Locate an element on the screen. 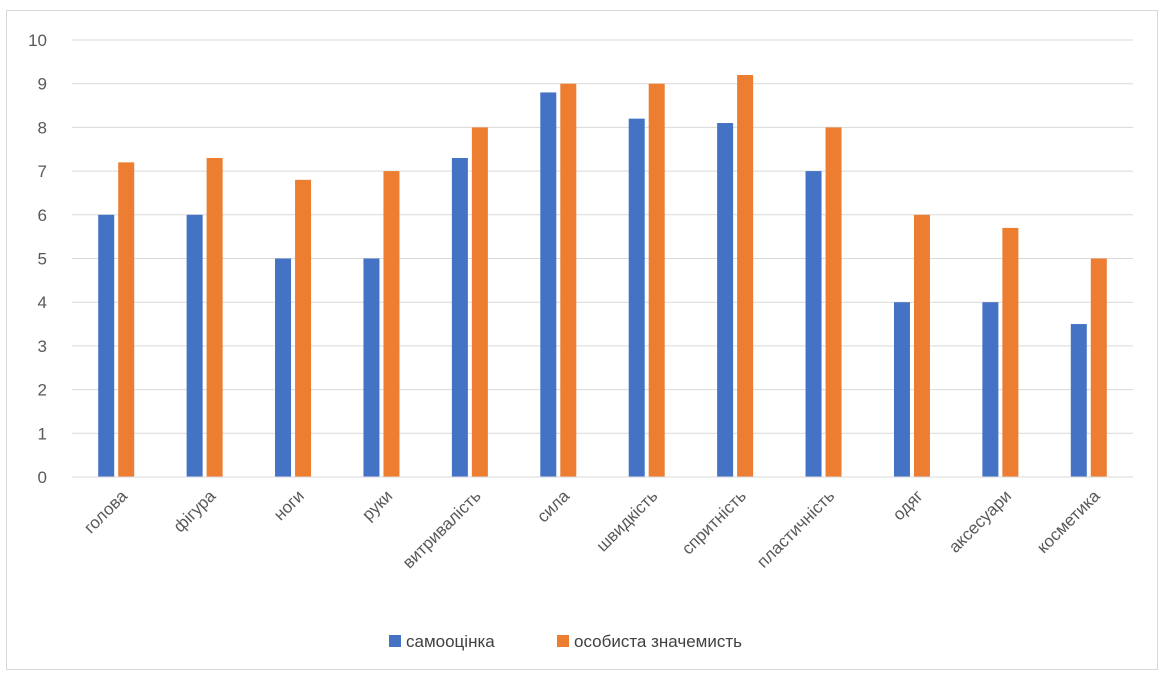  x-category-label: витривалість is located at coordinates (442, 529).